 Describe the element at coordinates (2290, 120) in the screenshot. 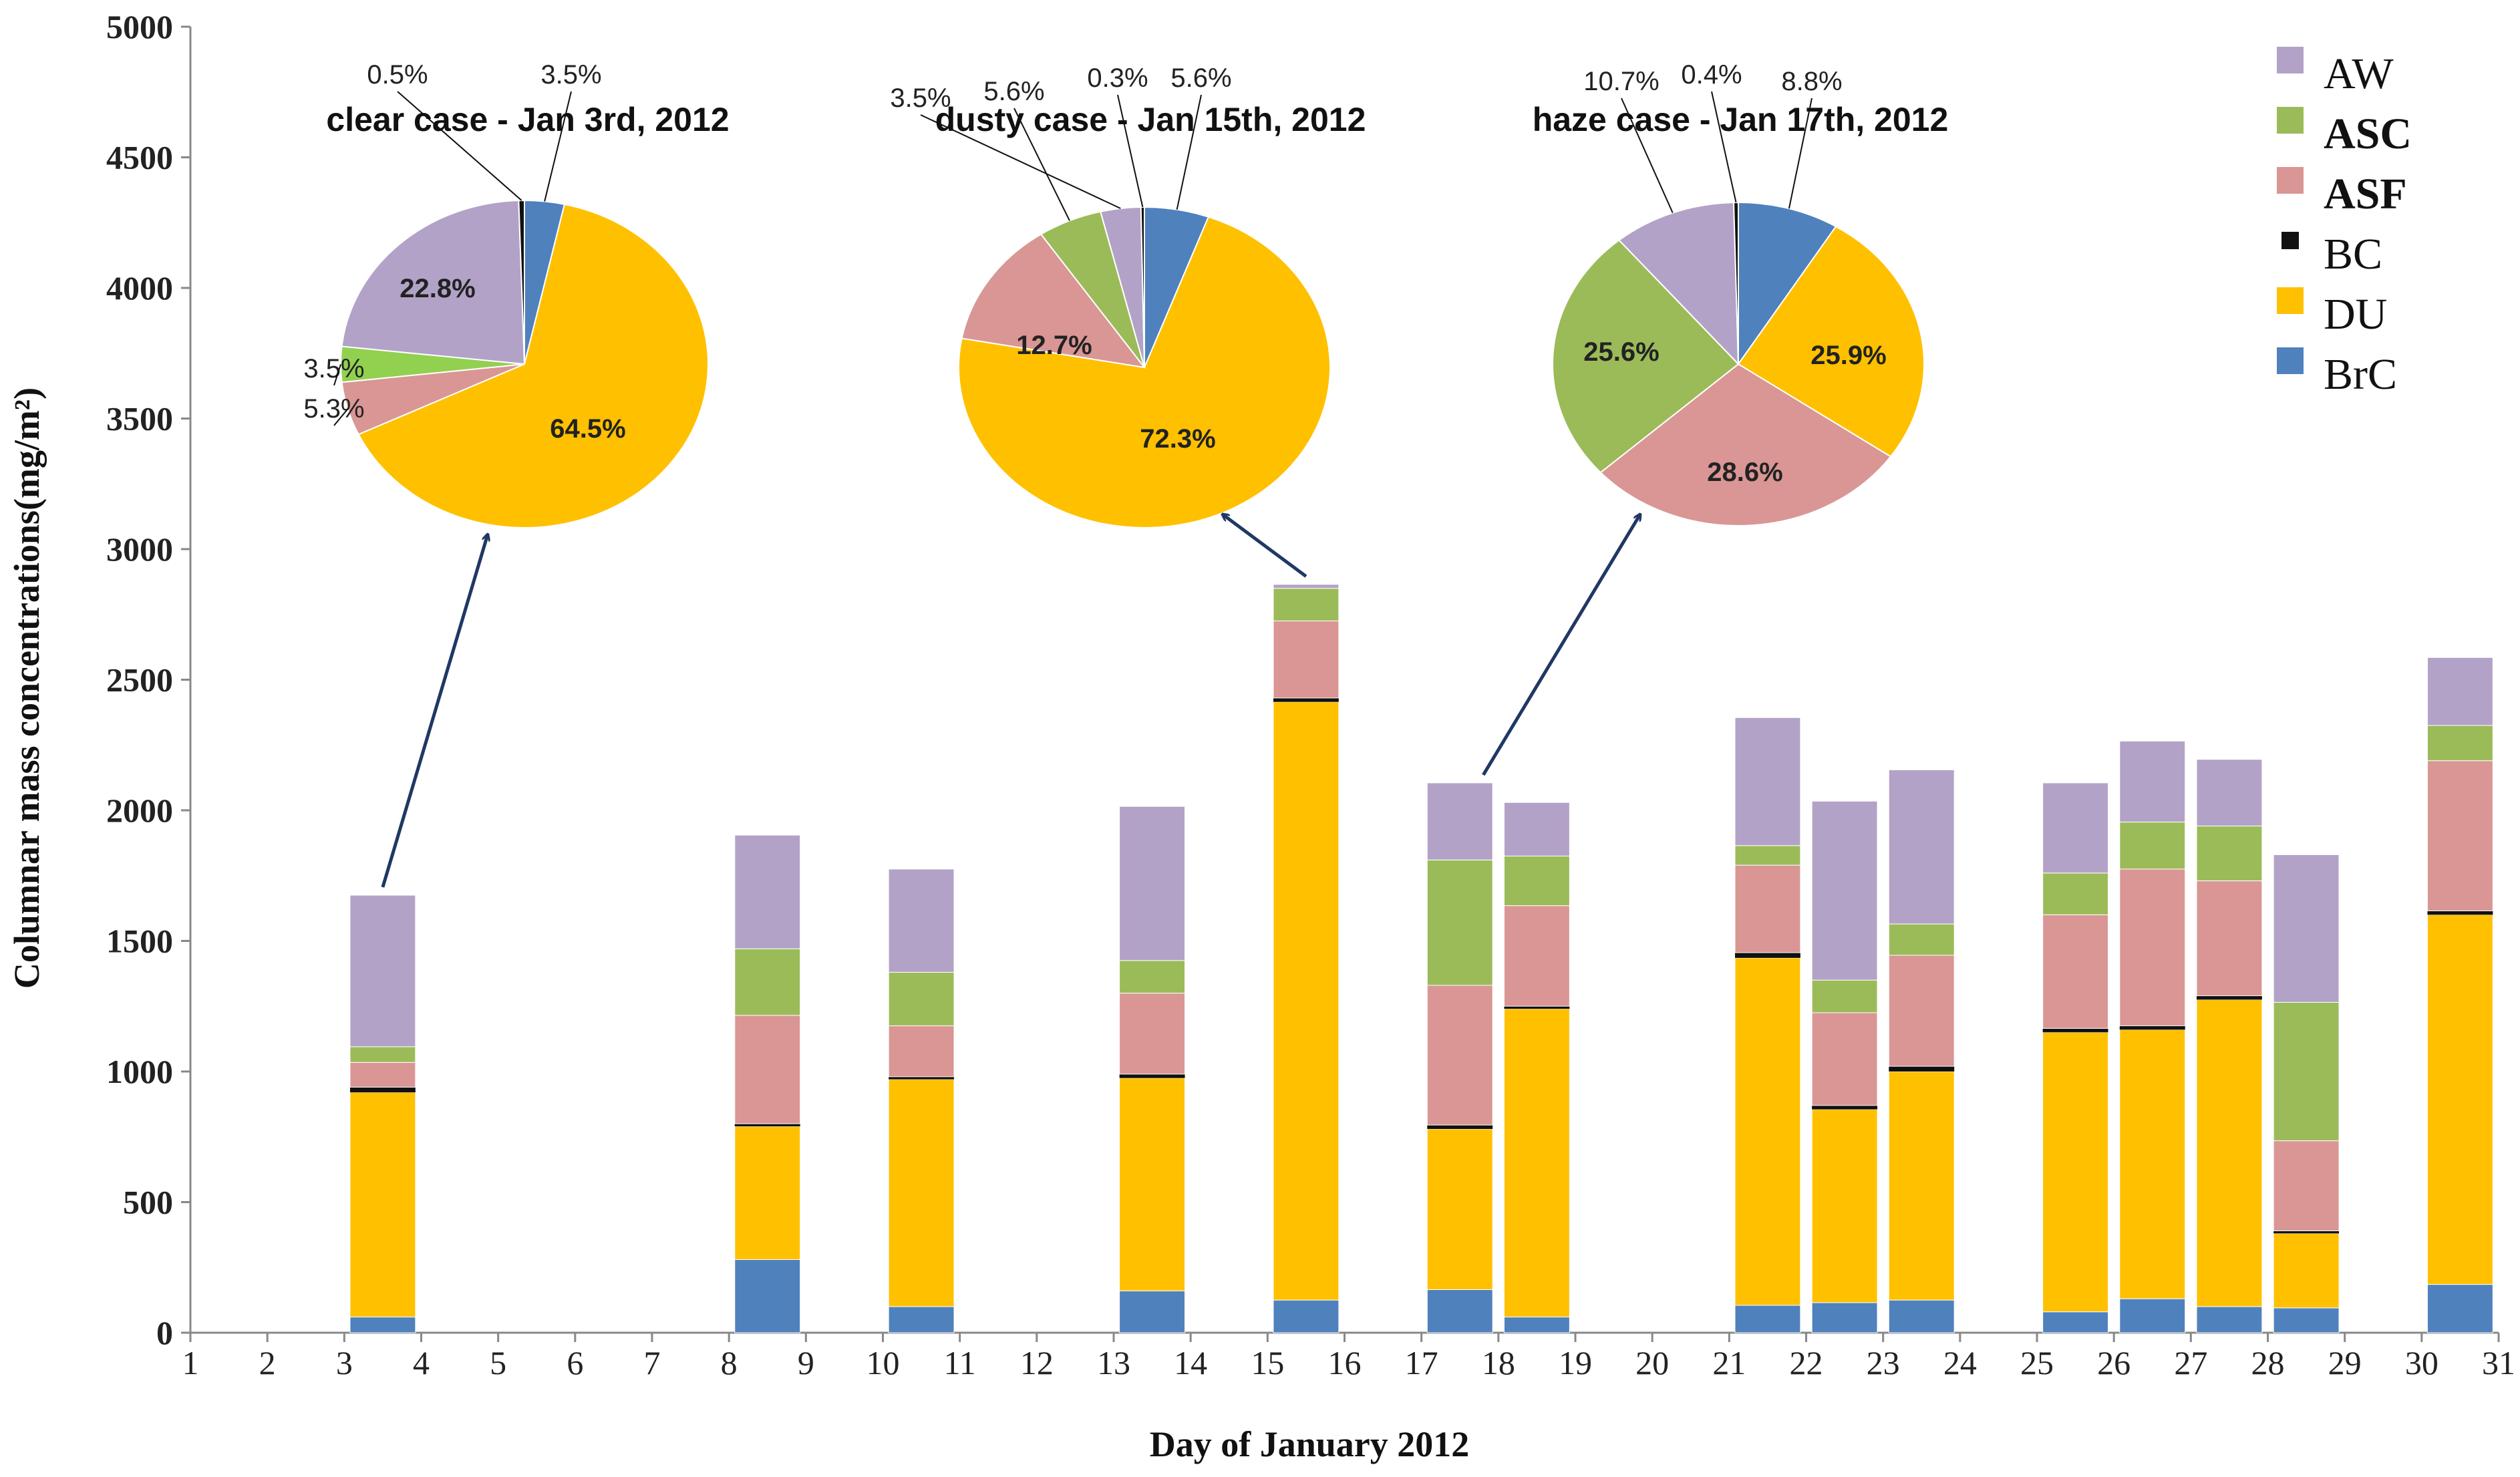

I see `legend-swatch-asc` at that location.